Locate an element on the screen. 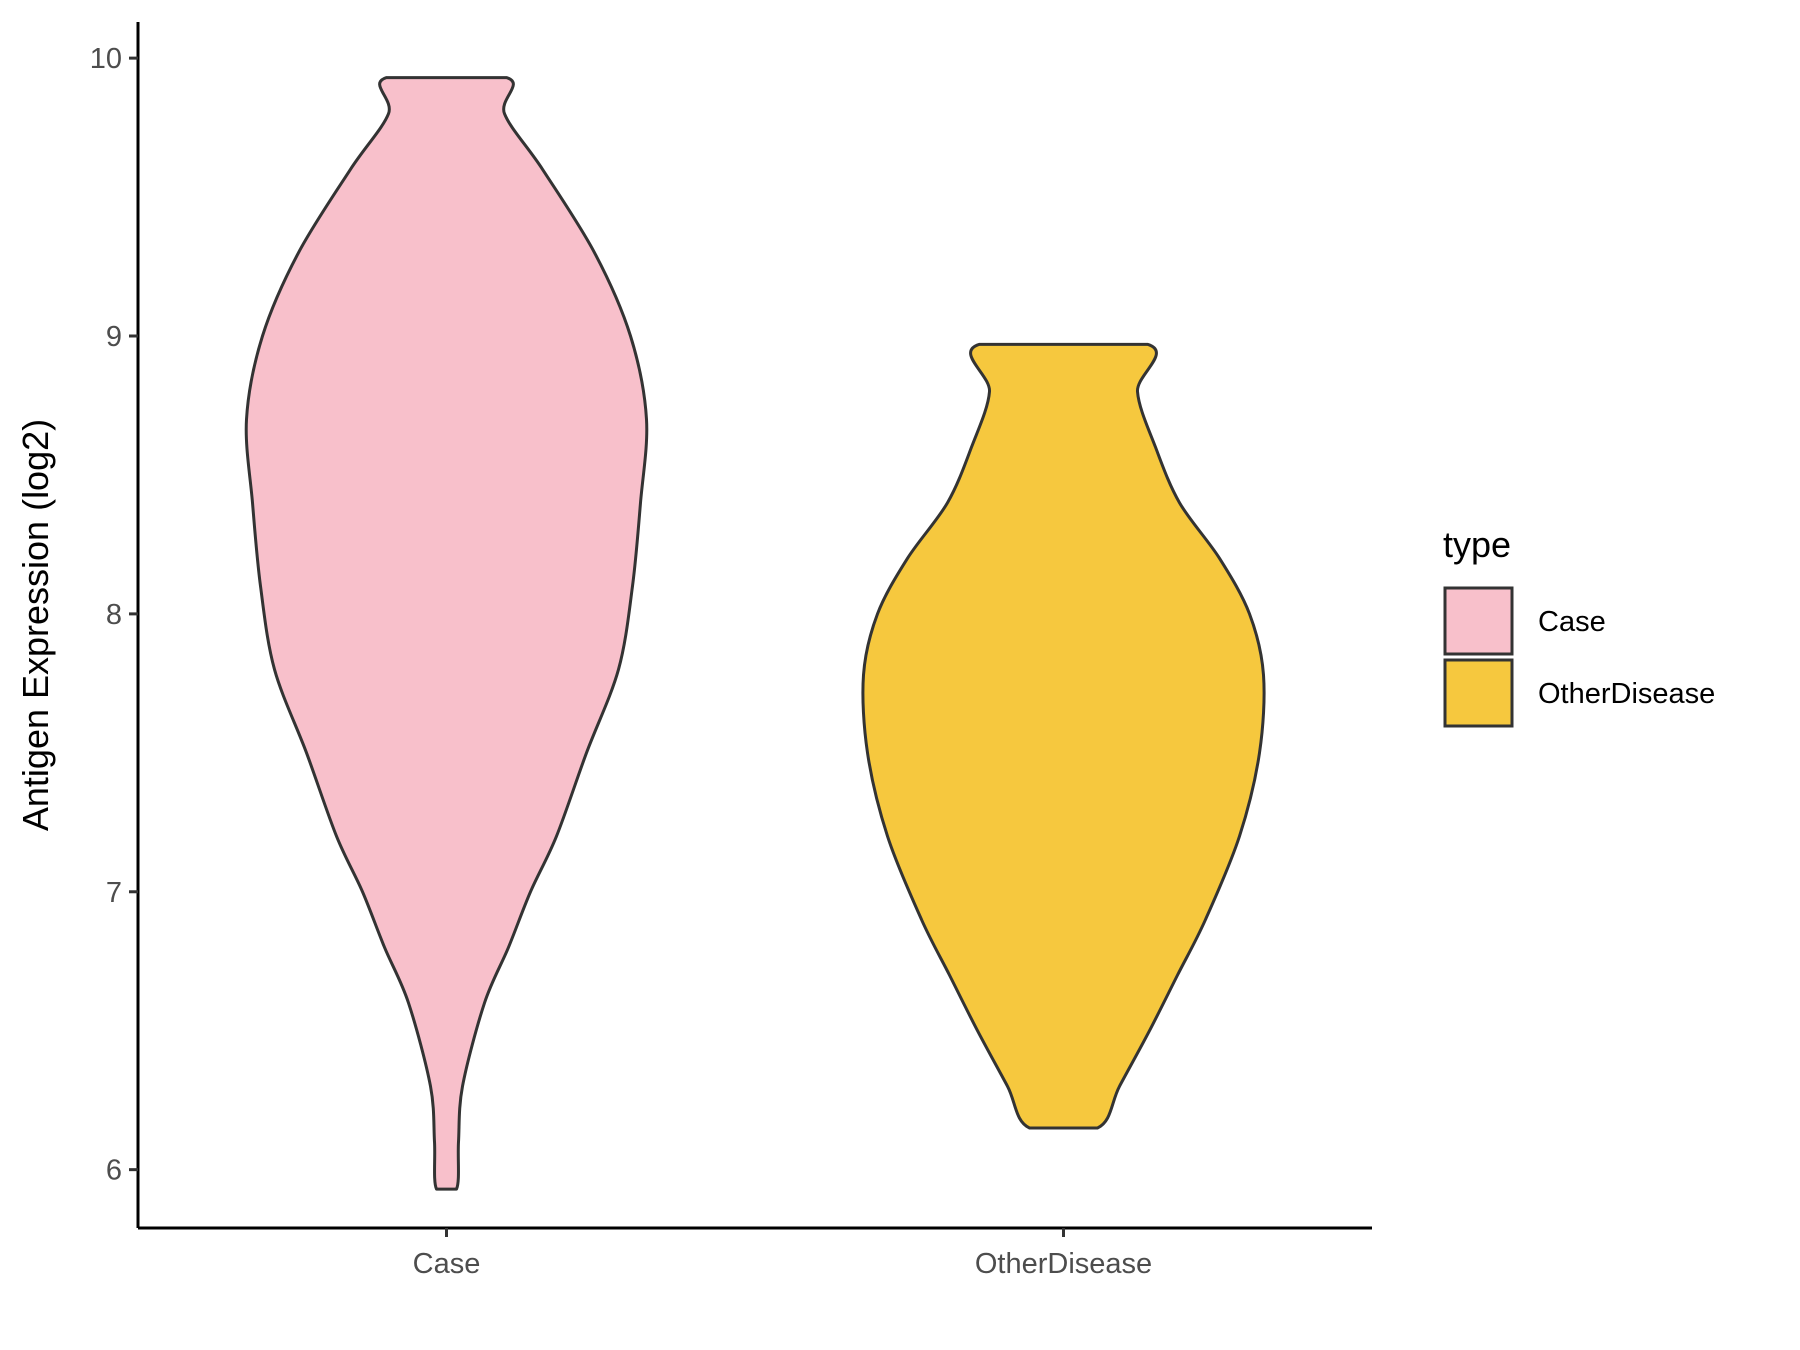 This screenshot has height=1350, width=1800. legend: type Case OtherDisease is located at coordinates (1579, 626).